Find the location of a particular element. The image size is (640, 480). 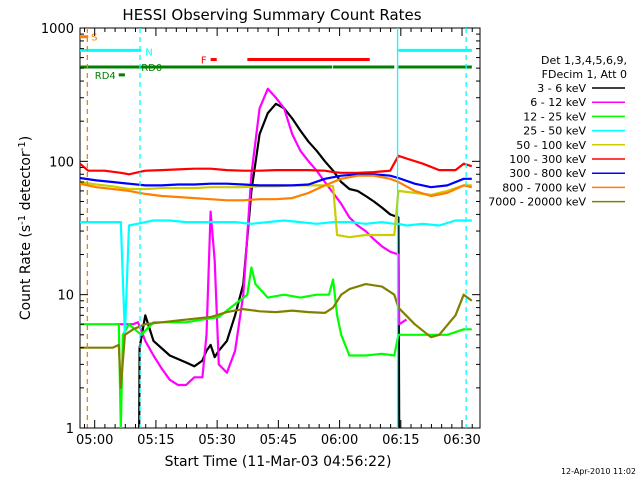

y-tick-label-1000: 1000 is located at coordinates (57, 29).